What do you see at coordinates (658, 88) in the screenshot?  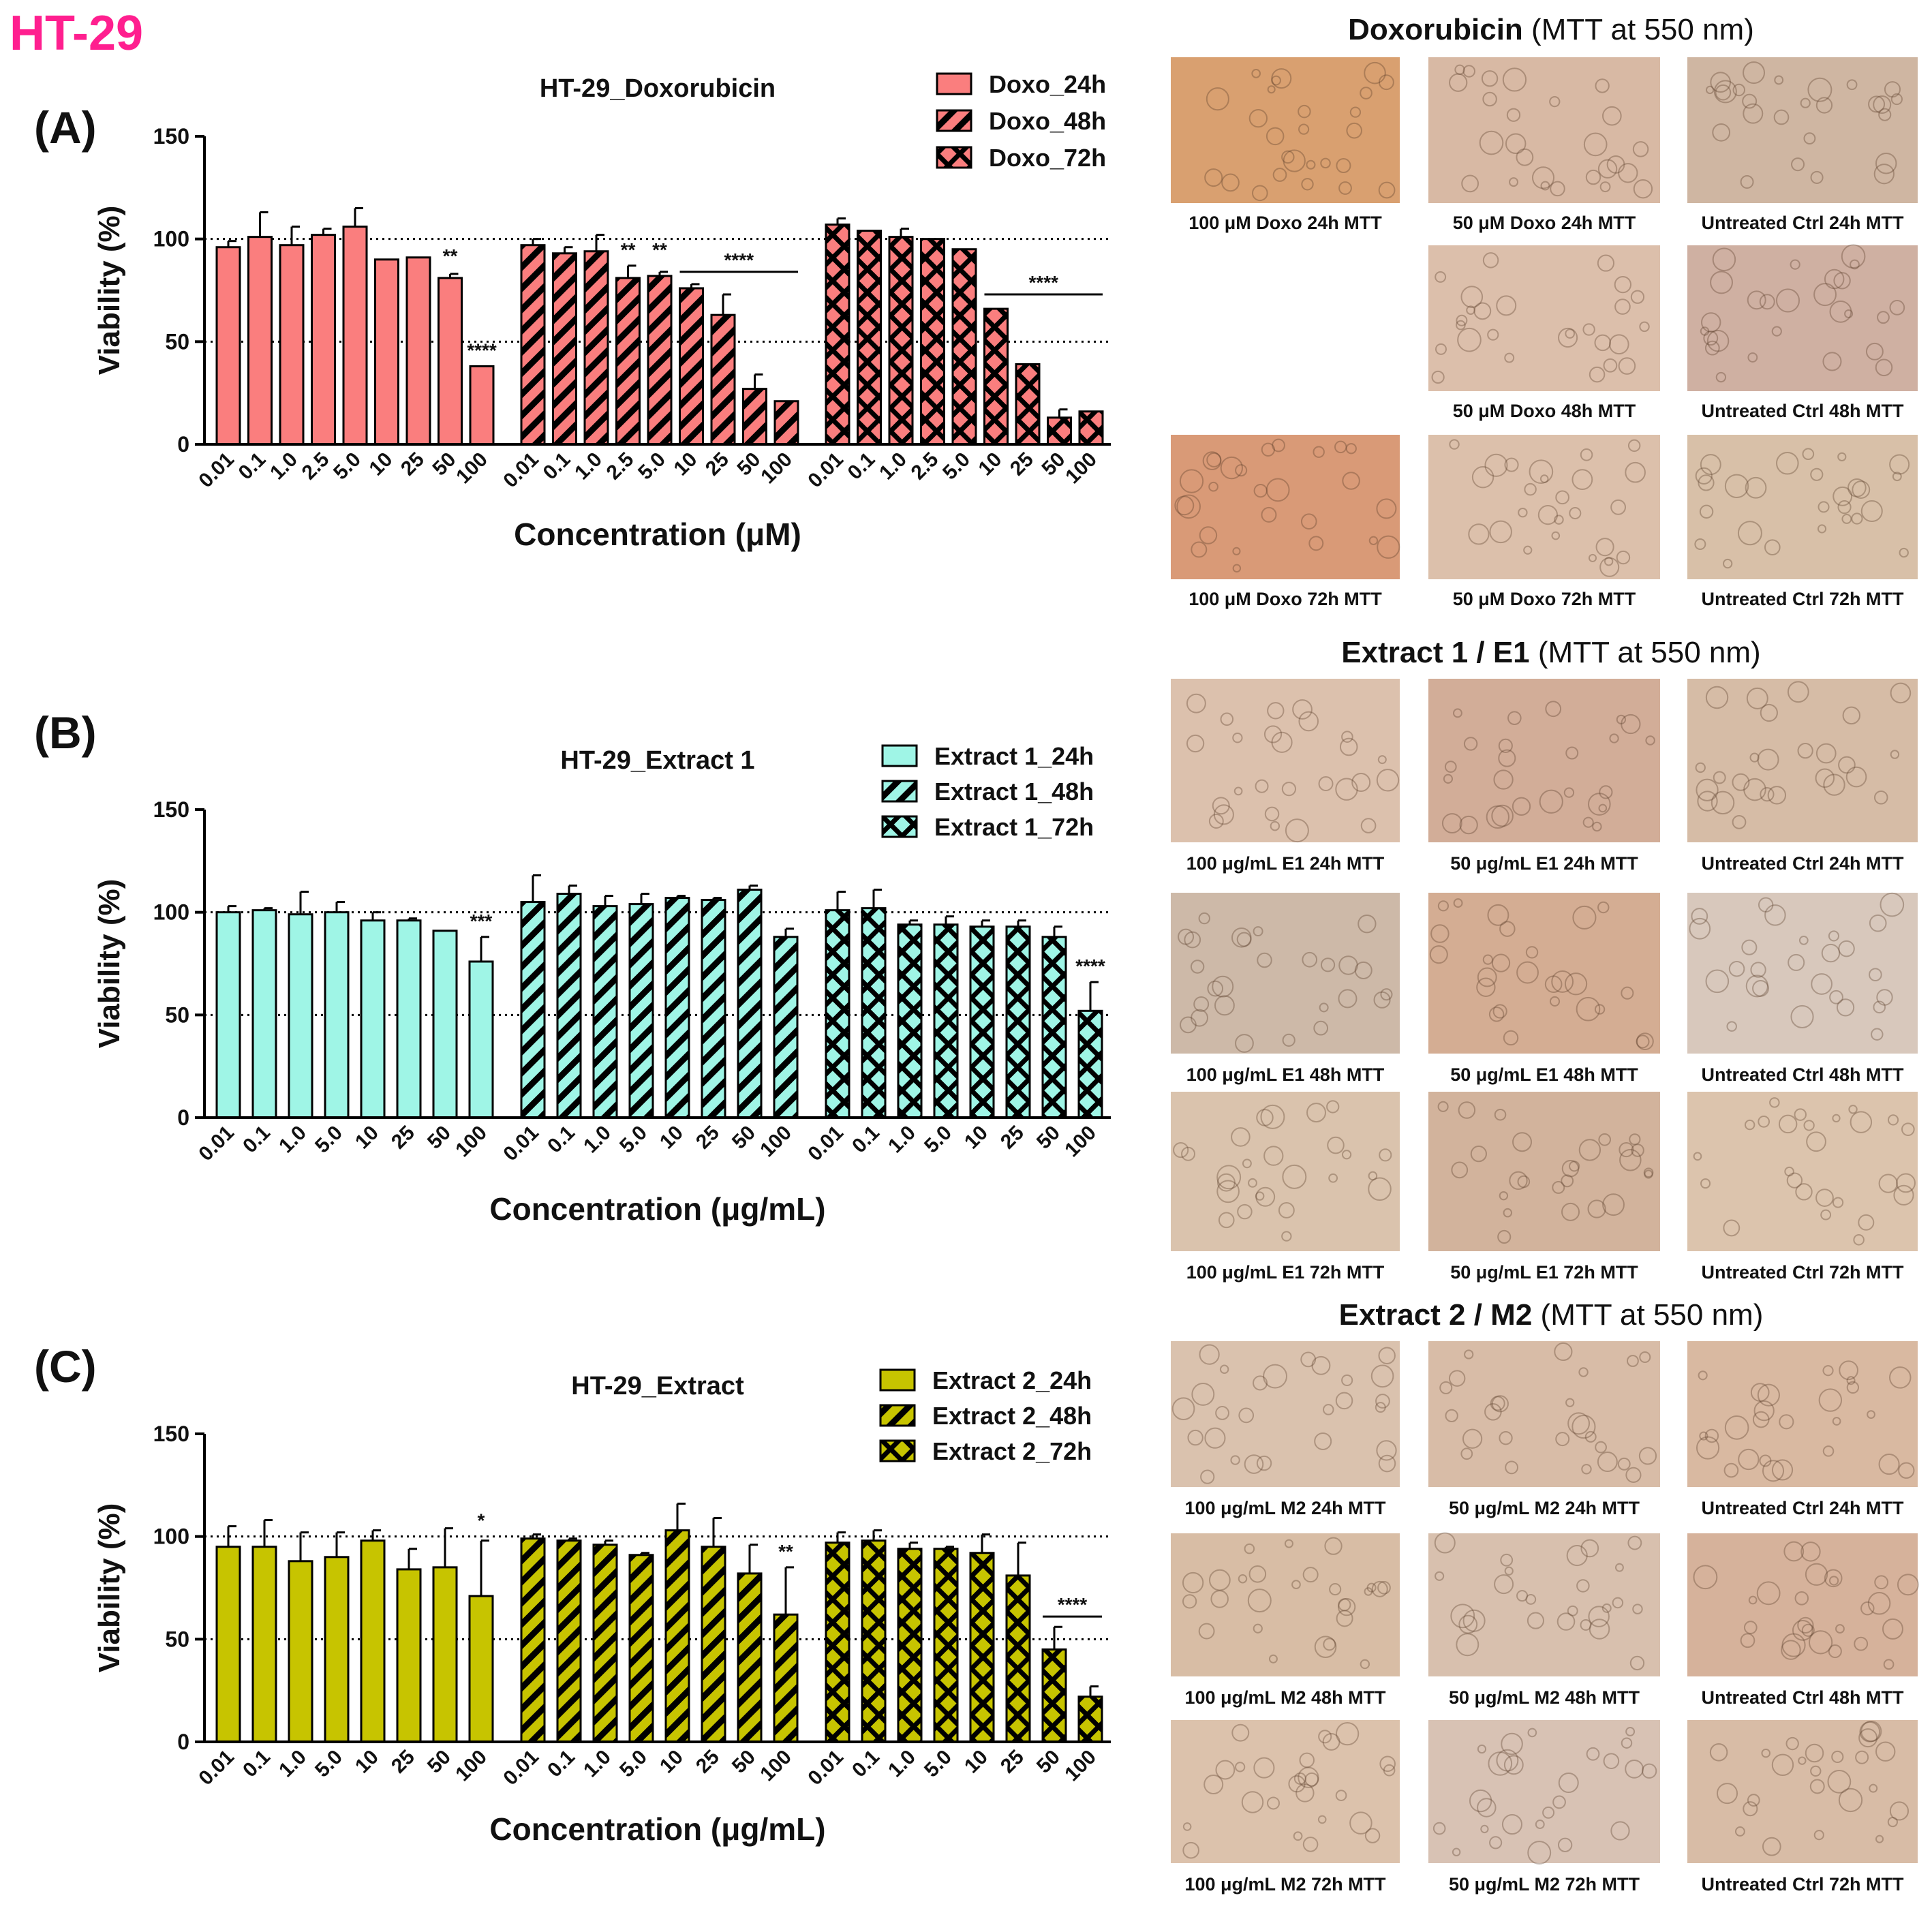 I see `chart-title: HT-29_Doxorubicin` at bounding box center [658, 88].